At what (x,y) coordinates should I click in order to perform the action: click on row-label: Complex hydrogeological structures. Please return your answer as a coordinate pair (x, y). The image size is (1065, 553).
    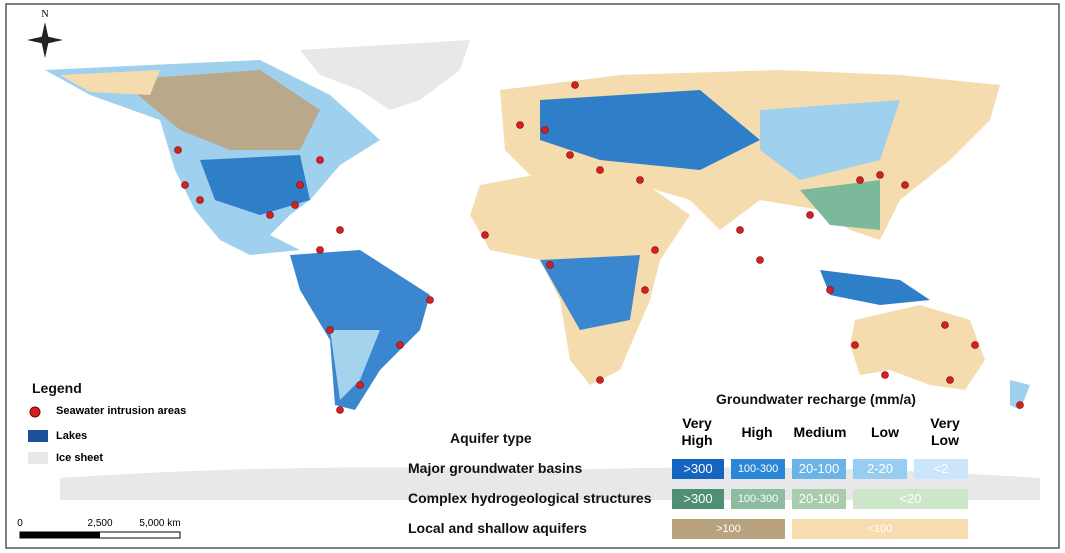
    Looking at the image, I should click on (530, 498).